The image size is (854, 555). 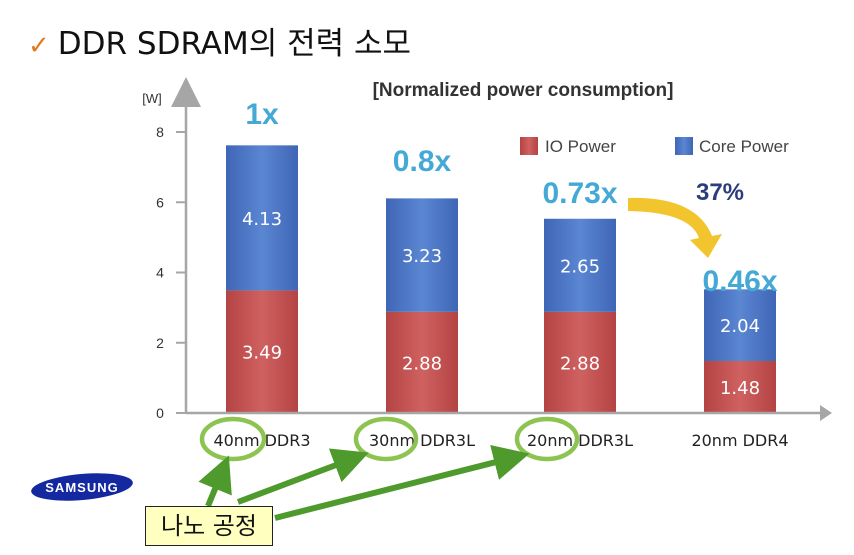 What do you see at coordinates (233, 439) in the screenshot?
I see `highlight-circle-40nm` at bounding box center [233, 439].